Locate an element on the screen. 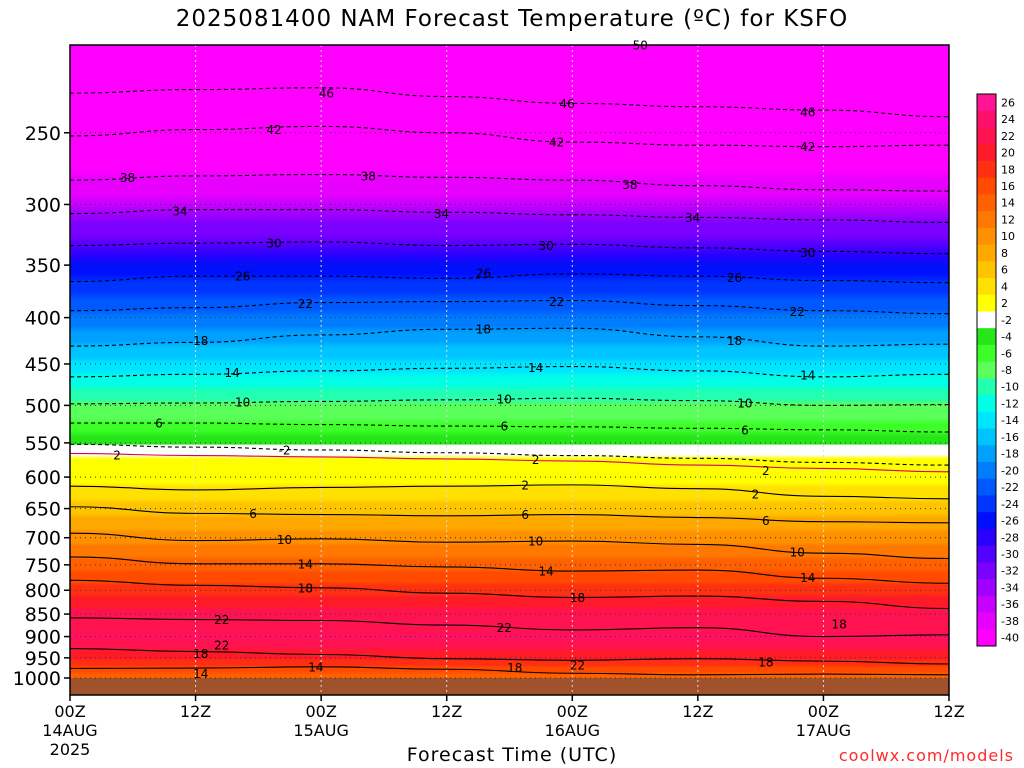 Image resolution: width=1024 pixels, height=768 pixels. colorbar-label: 16 is located at coordinates (1008, 186).